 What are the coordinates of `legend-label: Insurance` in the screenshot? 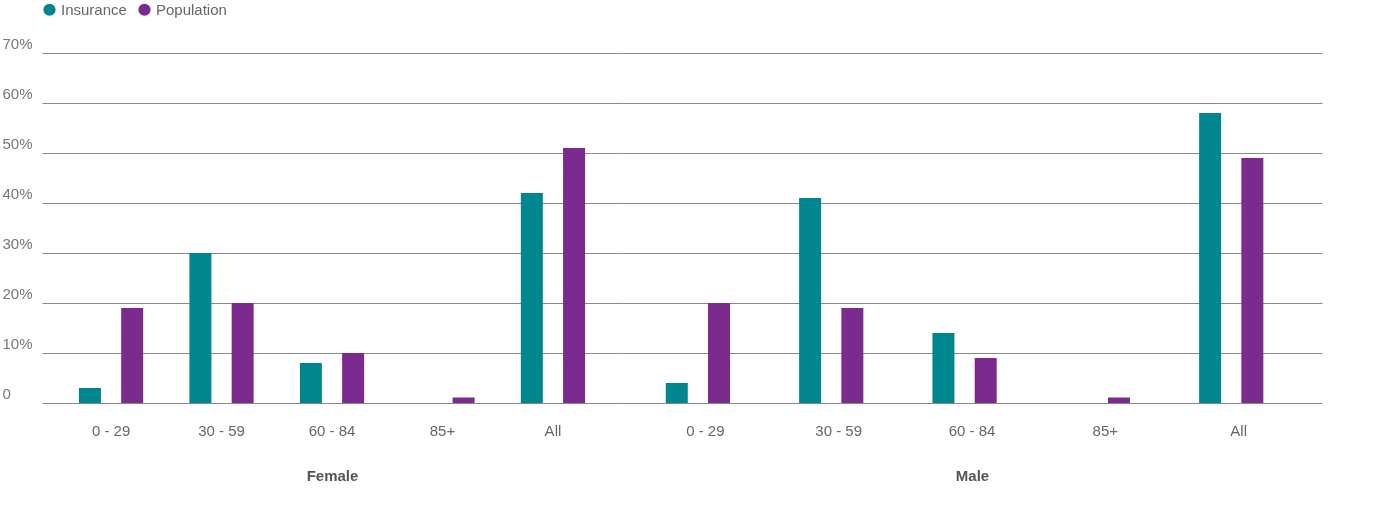 It's located at (94, 9).